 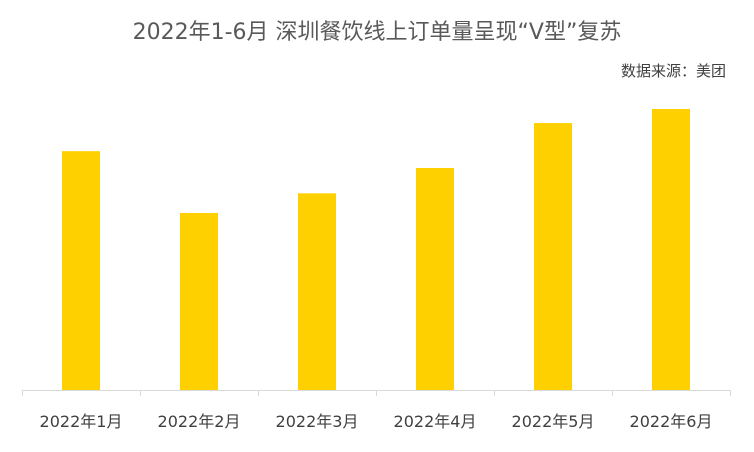 What do you see at coordinates (81, 421) in the screenshot?
I see `x-tick-label: 2022年1月` at bounding box center [81, 421].